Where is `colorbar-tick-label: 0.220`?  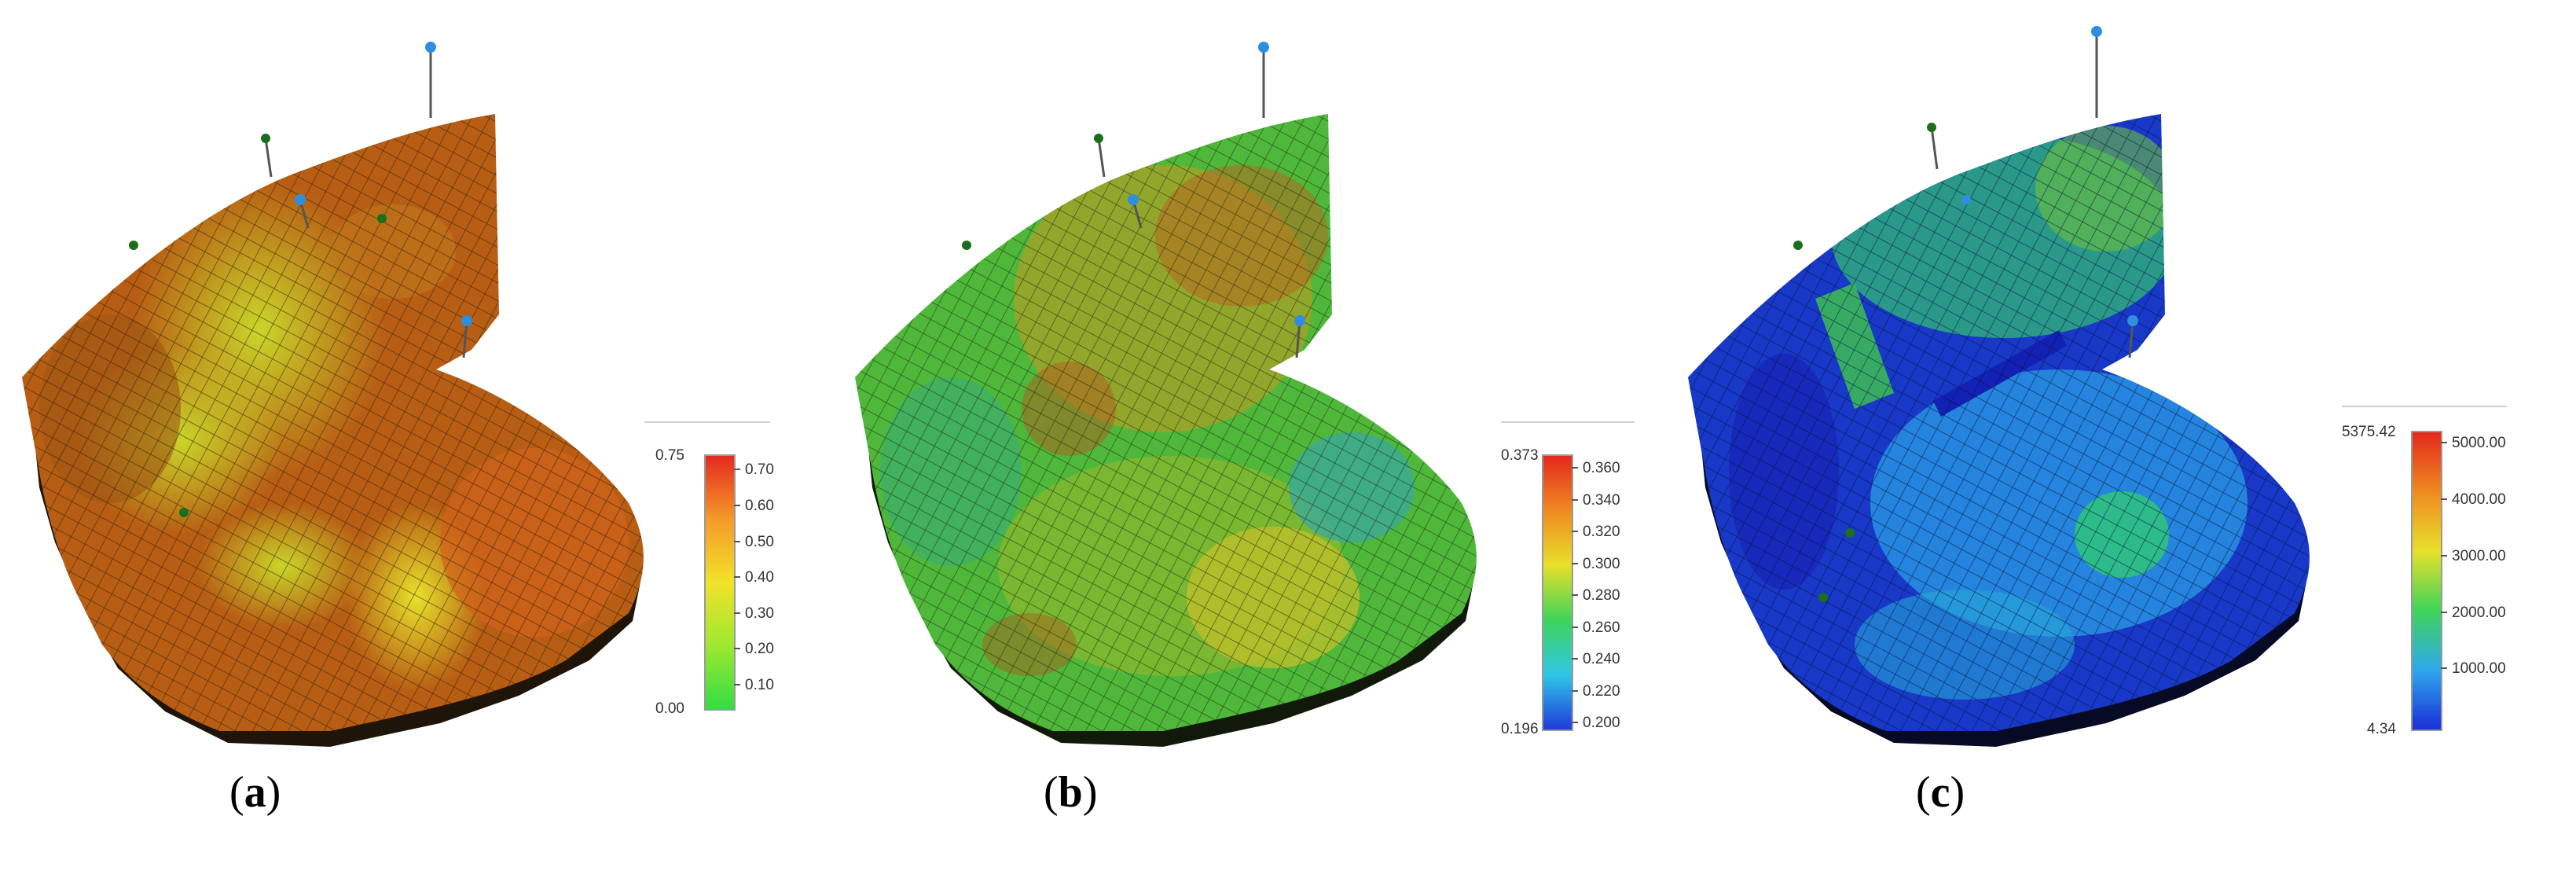
colorbar-tick-label: 0.220 is located at coordinates (1601, 691).